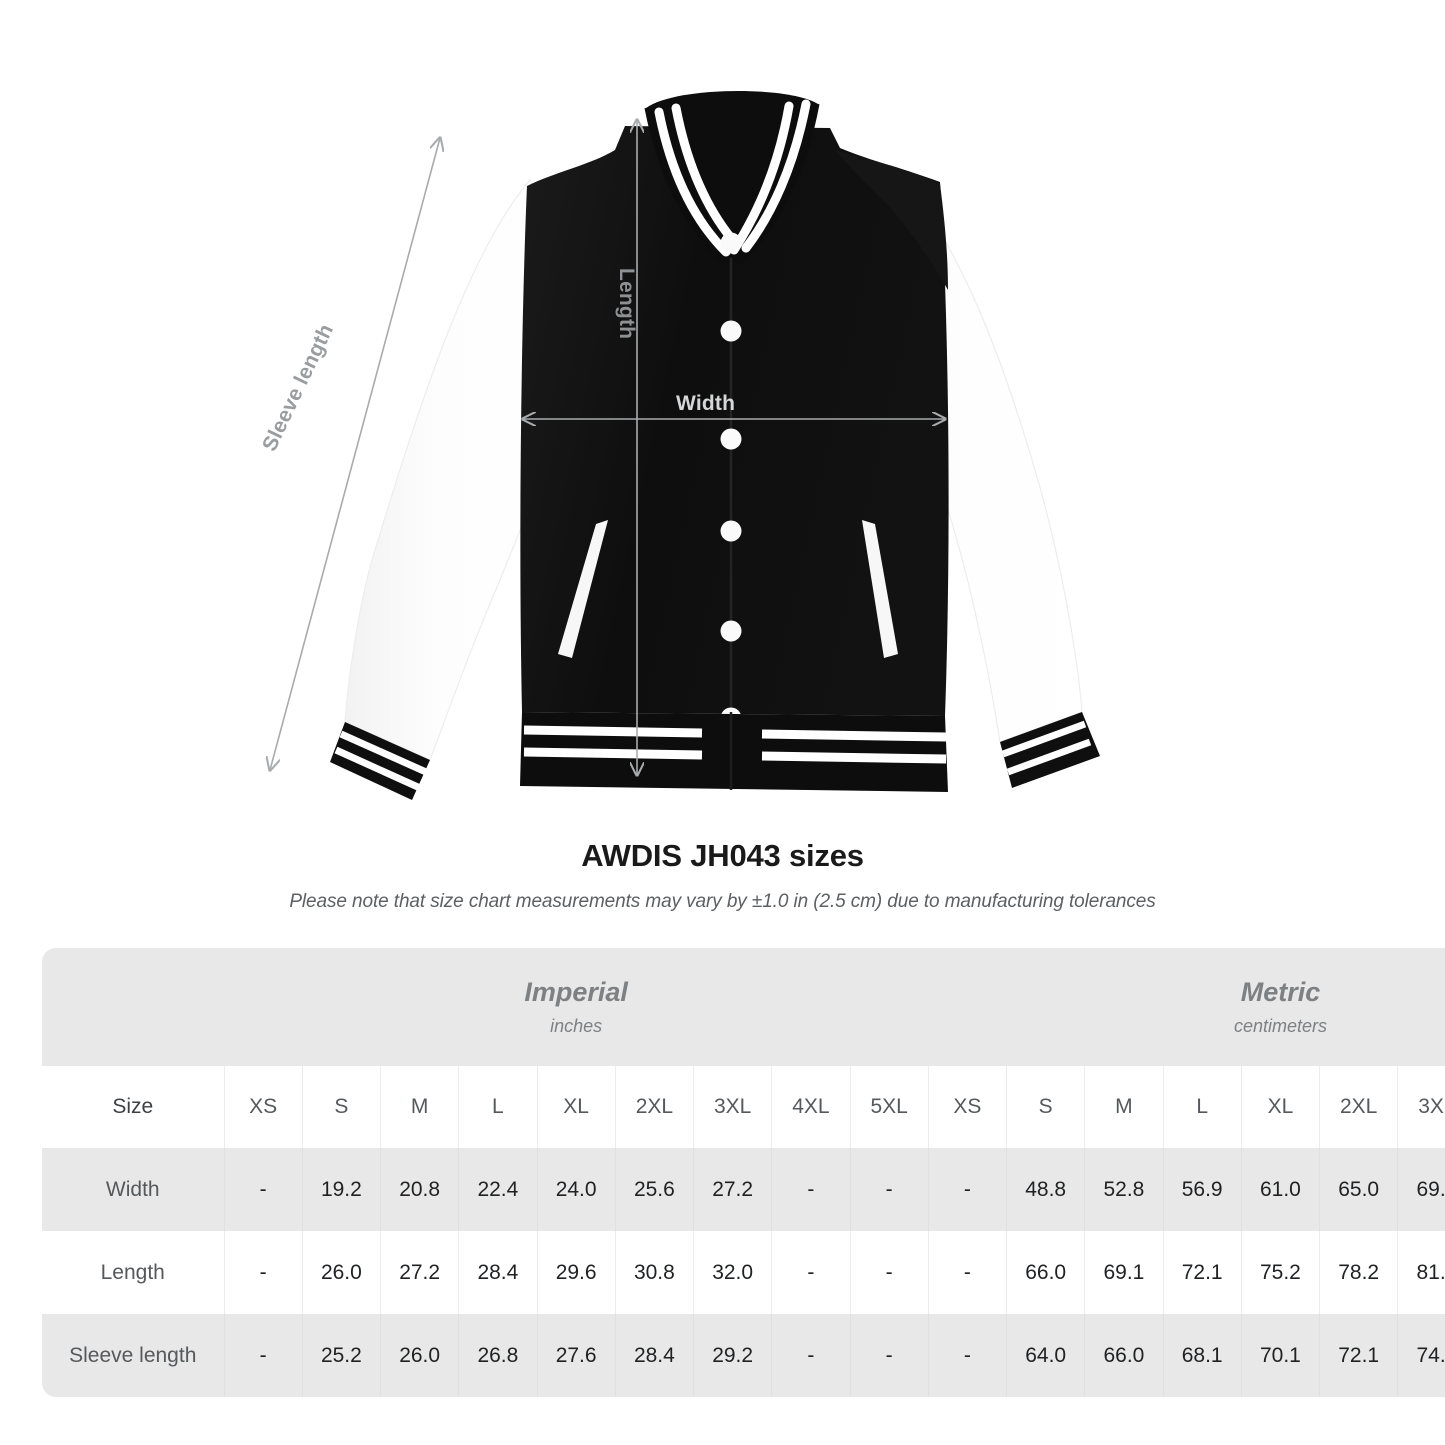 The height and width of the screenshot is (1445, 1445). What do you see at coordinates (655, 1355) in the screenshot?
I see `cell-sleeve-imperial-2xl: 28.4` at bounding box center [655, 1355].